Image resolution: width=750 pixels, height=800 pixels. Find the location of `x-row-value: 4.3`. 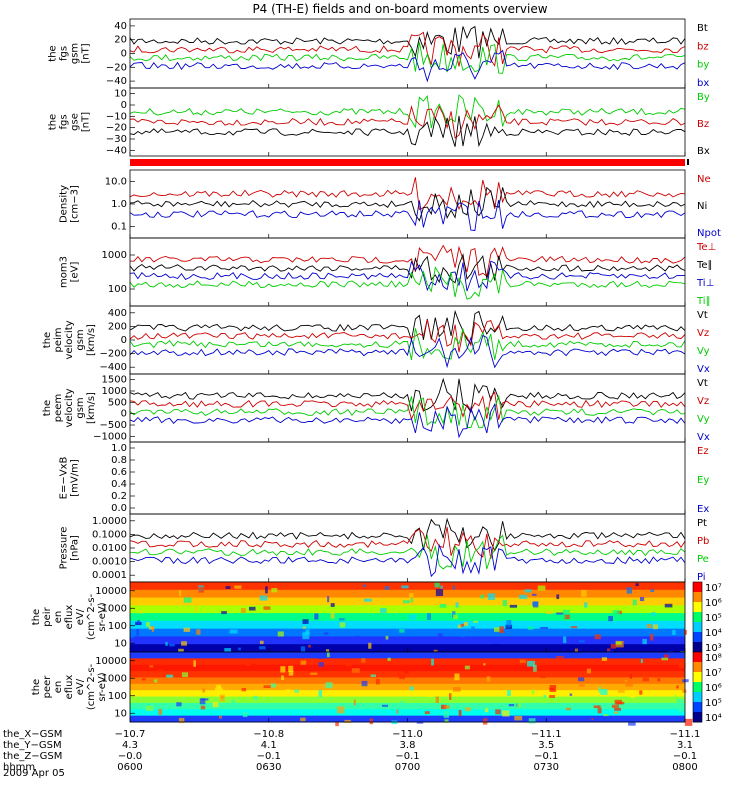

x-row-value: 4.3 is located at coordinates (130, 745).